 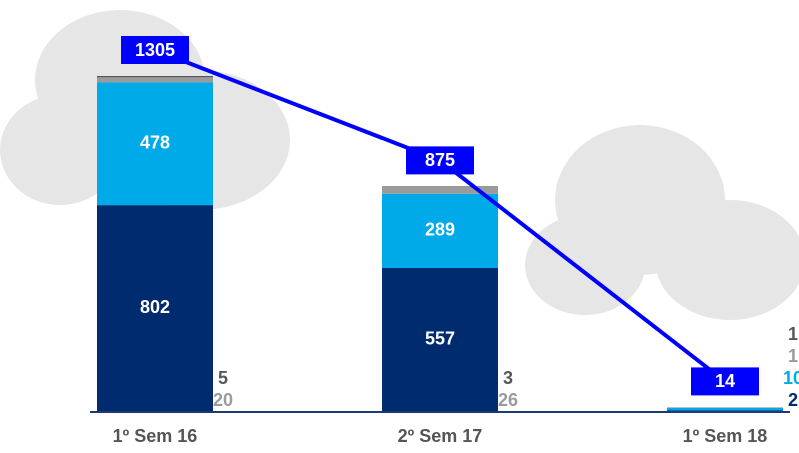 What do you see at coordinates (223, 378) in the screenshot?
I see `data-label: 5` at bounding box center [223, 378].